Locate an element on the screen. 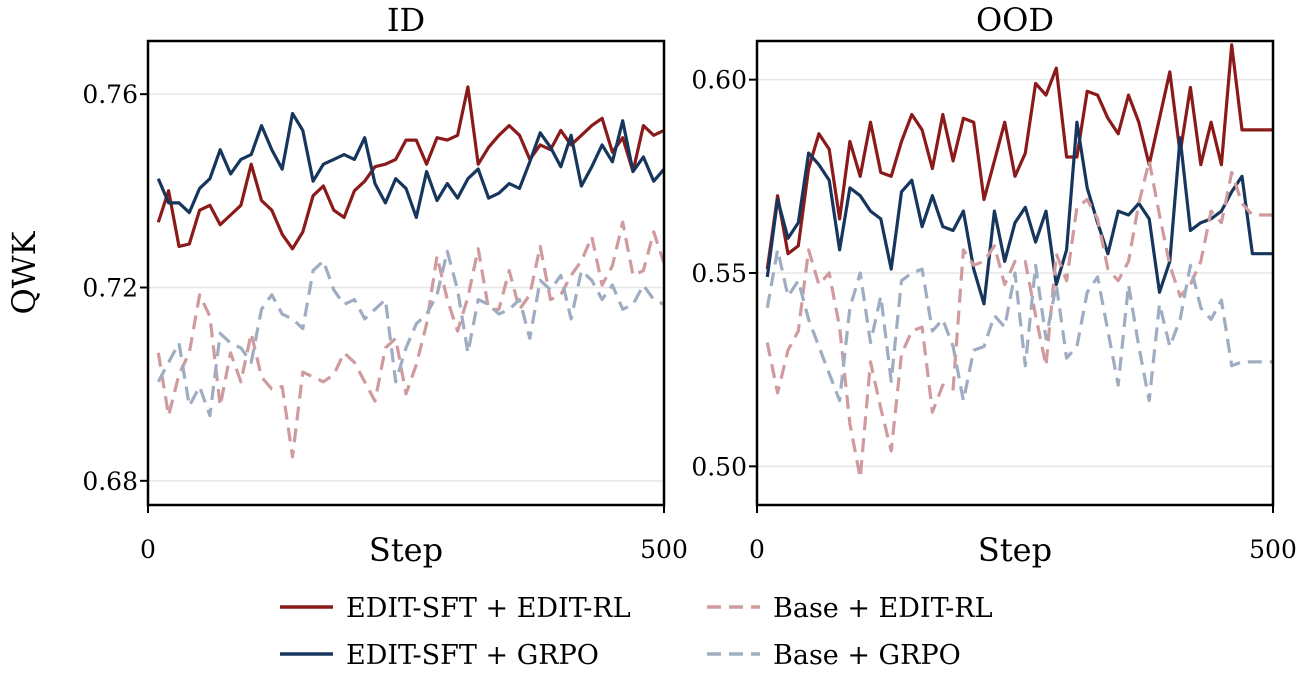 This screenshot has height=690, width=1309. id-series-edit-sft-edit-rl is located at coordinates (410, 168).